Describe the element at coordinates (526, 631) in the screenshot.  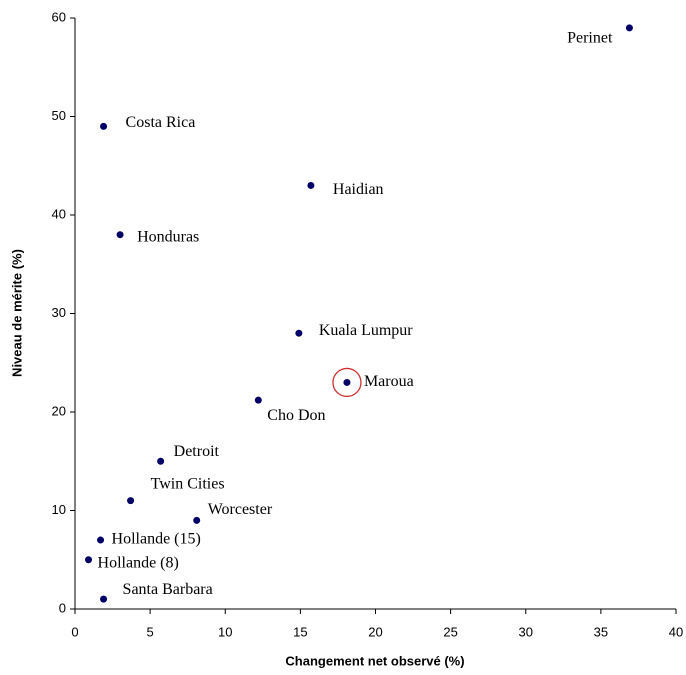
I see `x-tick-label: 30` at that location.